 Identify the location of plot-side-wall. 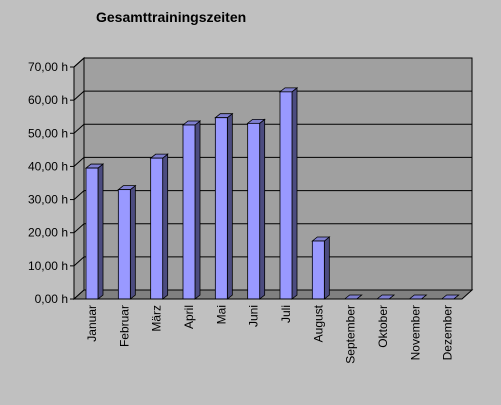
(79, 178).